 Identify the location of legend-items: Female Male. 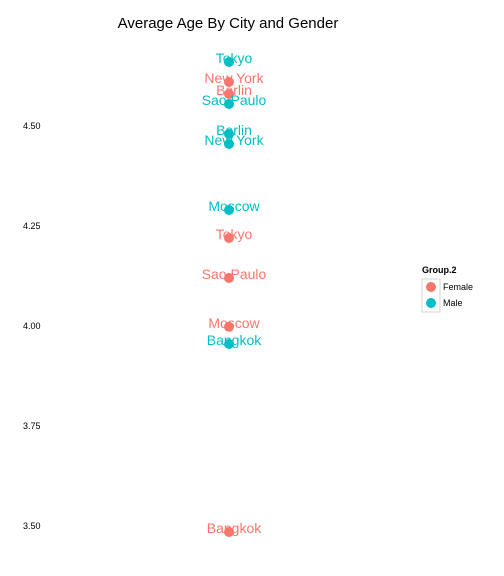
(447, 295).